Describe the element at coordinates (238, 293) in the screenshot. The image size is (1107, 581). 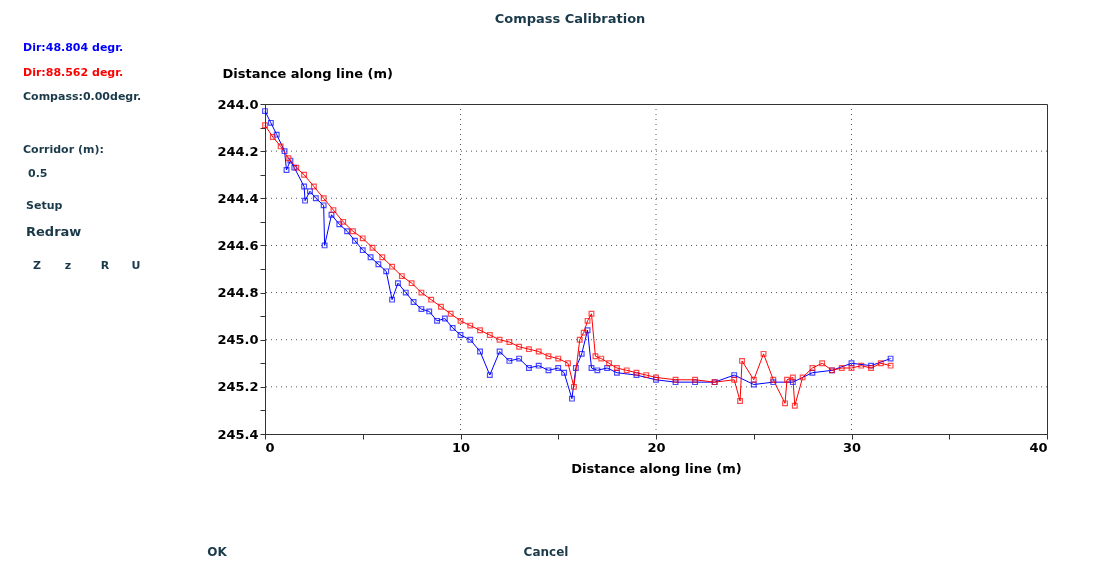
I see `y-tick-label: 244.8` at that location.